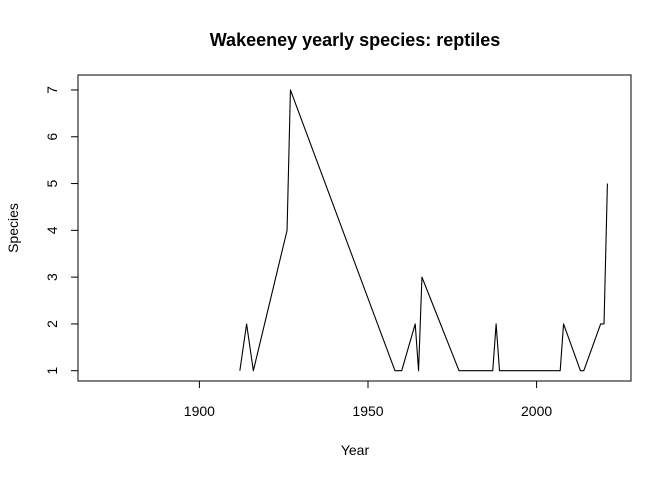 The width and height of the screenshot is (672, 480). I want to click on x-tick-label: 2000, so click(536, 411).